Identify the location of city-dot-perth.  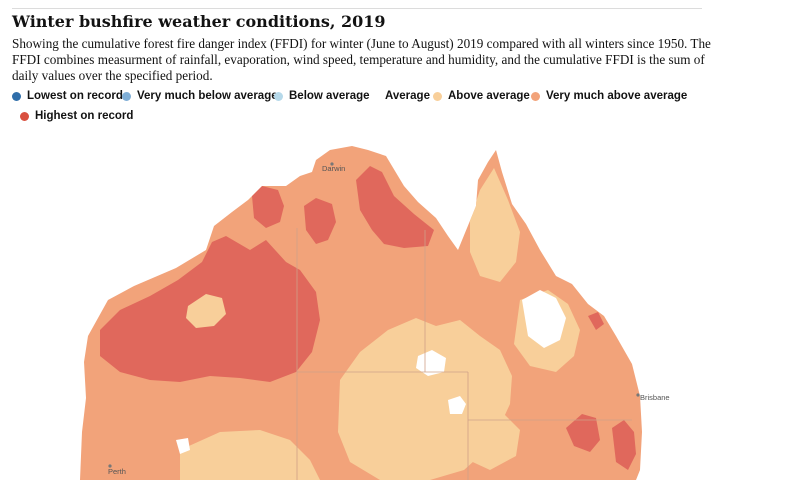
(110, 466).